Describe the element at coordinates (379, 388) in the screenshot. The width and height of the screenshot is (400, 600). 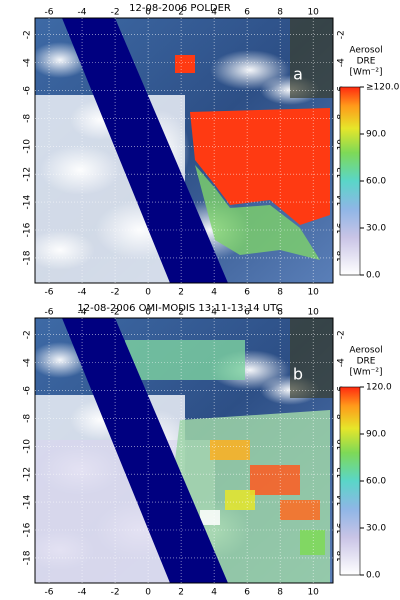
I see `colorbar-tick-label: 120.0` at that location.